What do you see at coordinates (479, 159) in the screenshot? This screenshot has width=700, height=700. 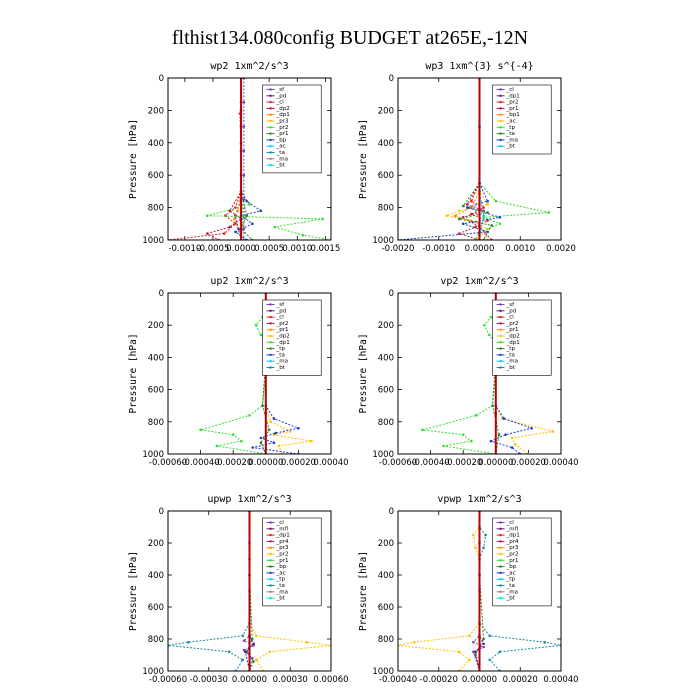 I see `plot-frame` at bounding box center [479, 159].